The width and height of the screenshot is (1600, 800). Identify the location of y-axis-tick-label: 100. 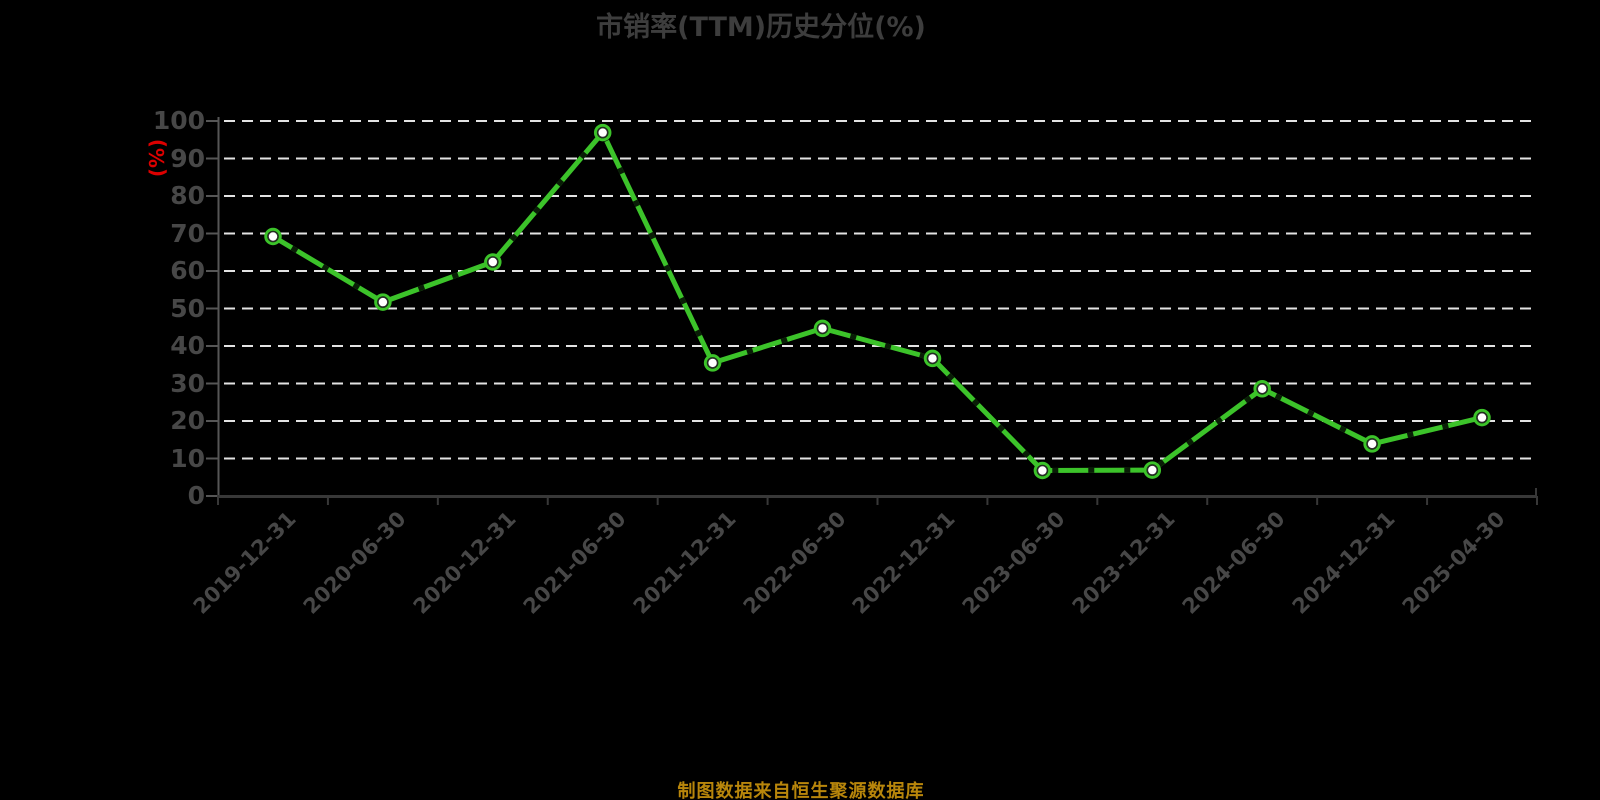
(178, 120).